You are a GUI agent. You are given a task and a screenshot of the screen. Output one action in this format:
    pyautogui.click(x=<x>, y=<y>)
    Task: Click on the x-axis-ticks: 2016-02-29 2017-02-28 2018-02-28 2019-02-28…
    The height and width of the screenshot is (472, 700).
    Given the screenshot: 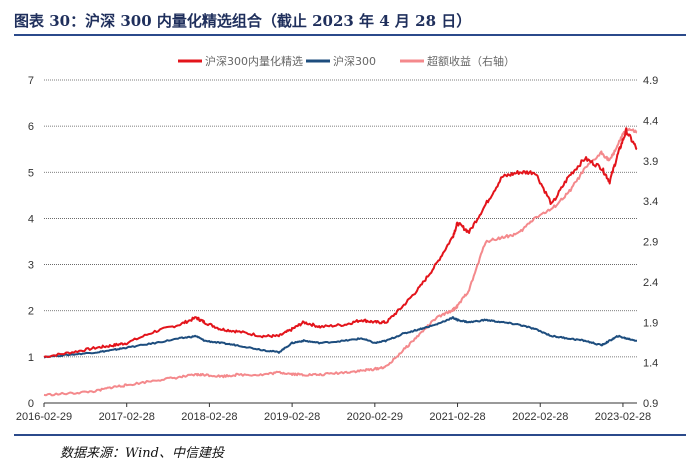 What is the action you would take?
    pyautogui.click(x=333, y=413)
    